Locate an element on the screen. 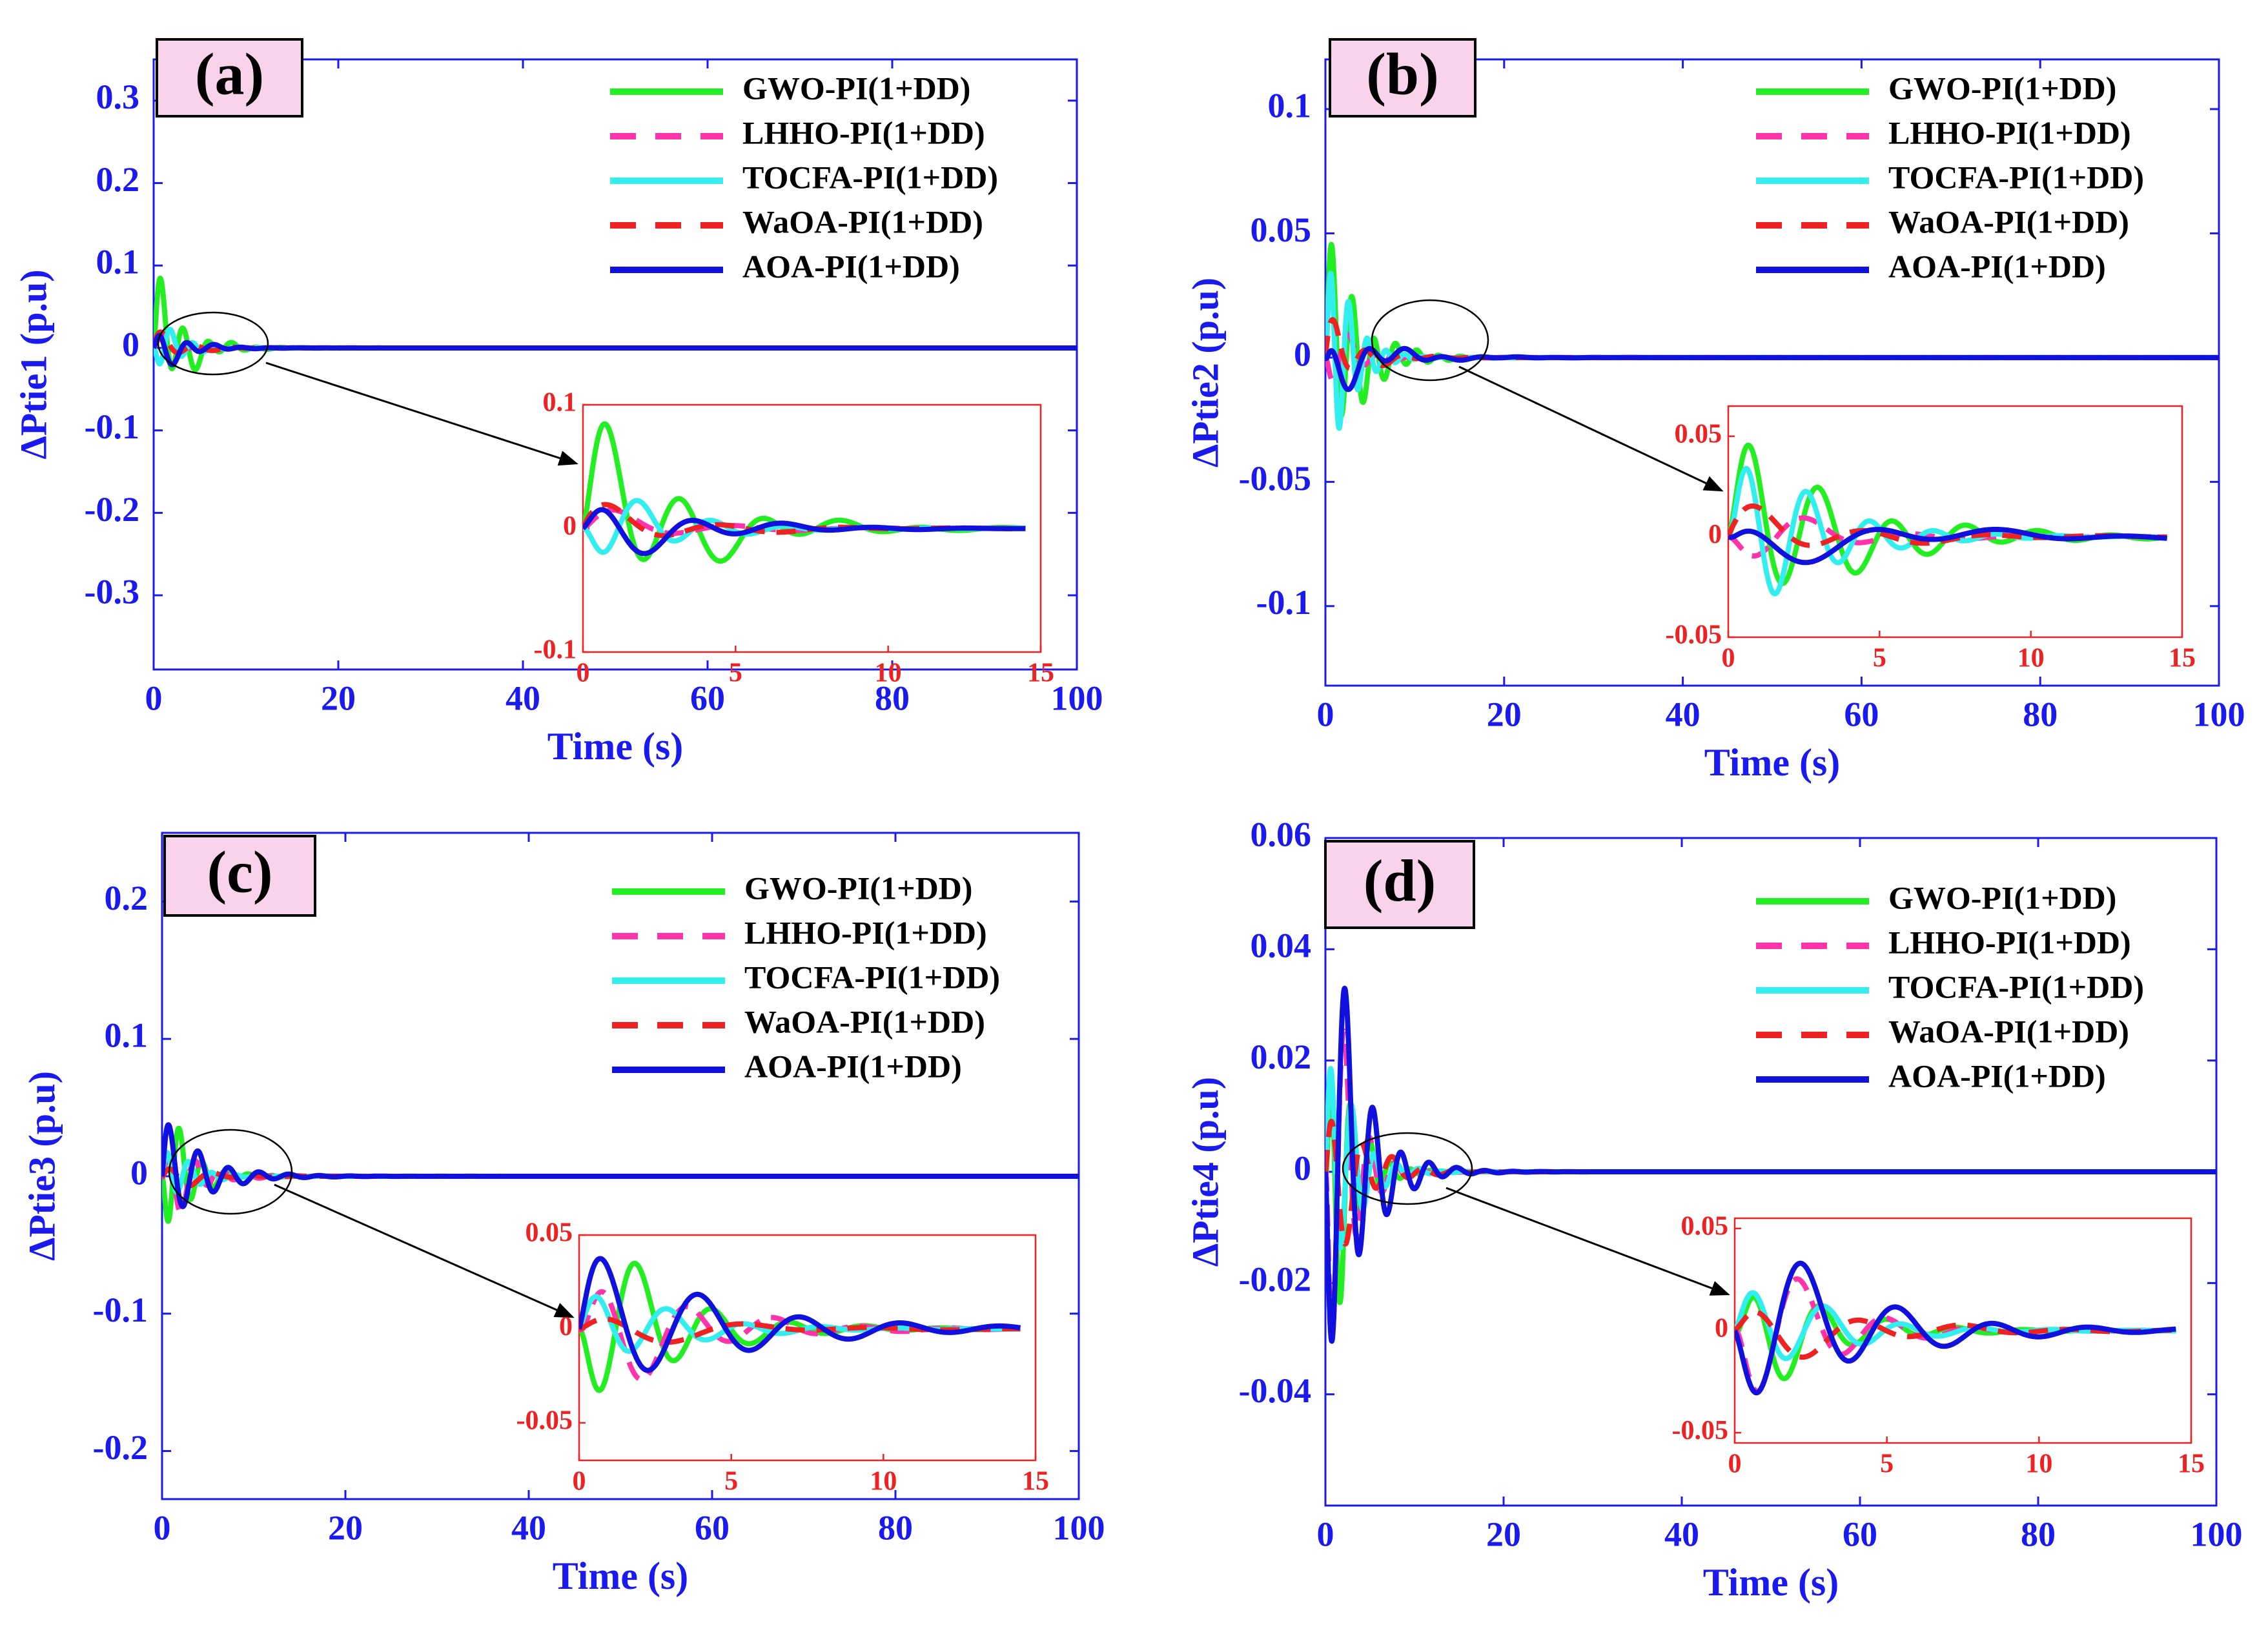 The image size is (2268, 1625). y-tick-label: 0.02 is located at coordinates (1281, 1056).